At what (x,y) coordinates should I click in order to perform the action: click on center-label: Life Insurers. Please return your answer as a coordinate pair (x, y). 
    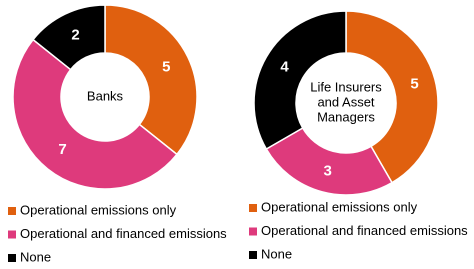
    Looking at the image, I should click on (346, 86).